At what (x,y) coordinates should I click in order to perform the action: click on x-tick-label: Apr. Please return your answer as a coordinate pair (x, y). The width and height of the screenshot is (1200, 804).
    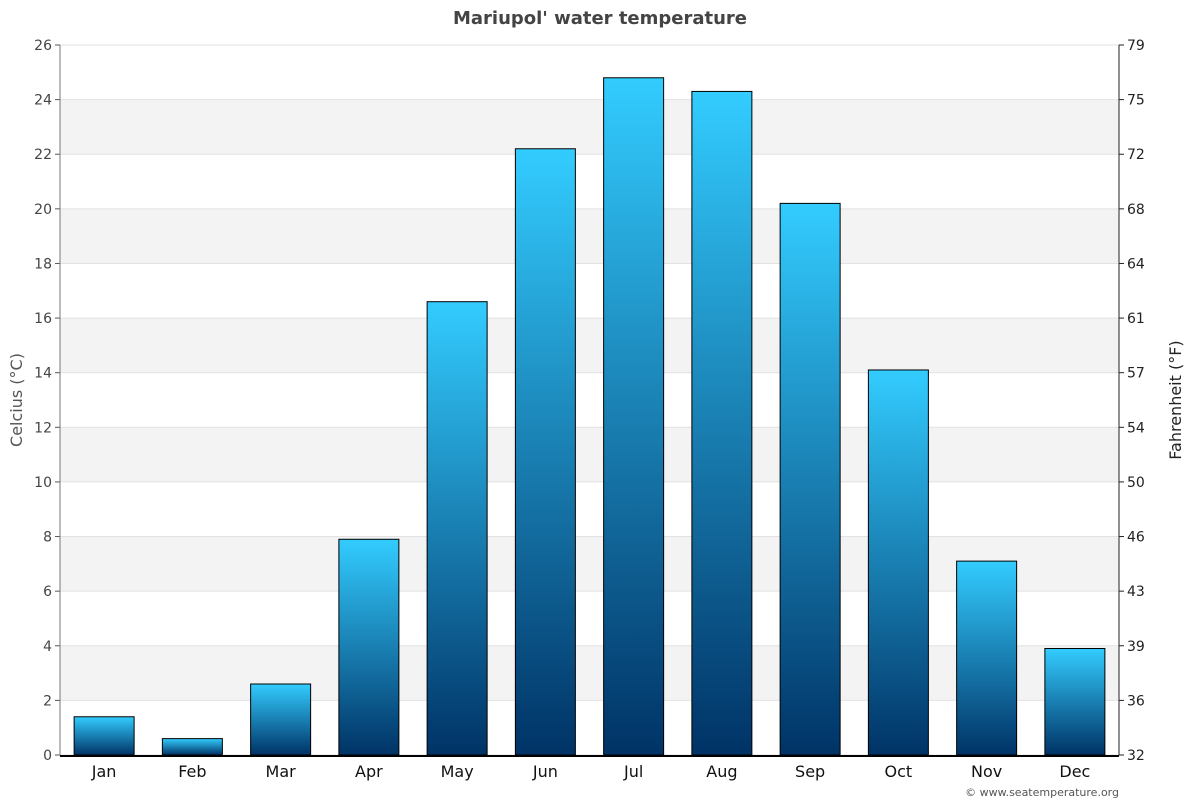
    Looking at the image, I should click on (369, 771).